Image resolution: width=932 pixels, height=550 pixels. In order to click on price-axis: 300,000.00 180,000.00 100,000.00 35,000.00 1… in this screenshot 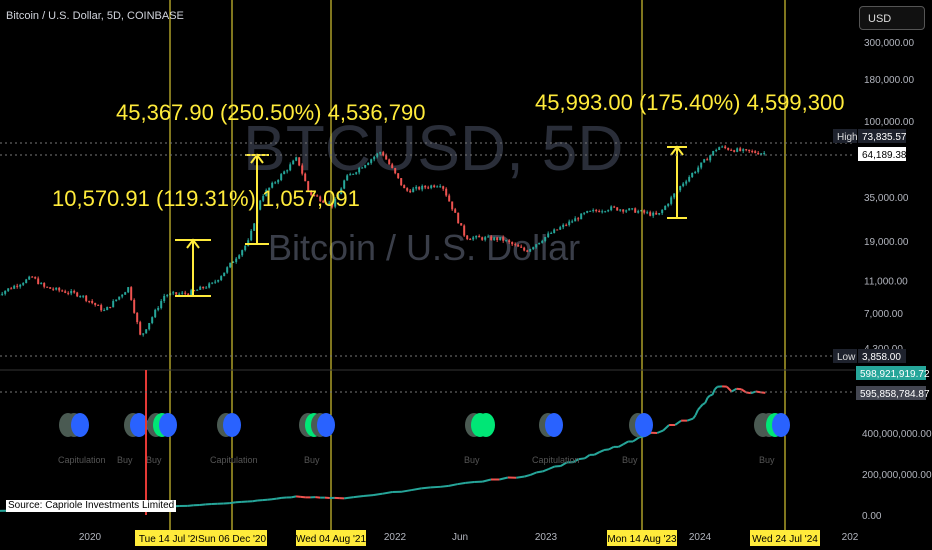, I will do `click(882, 275)`.